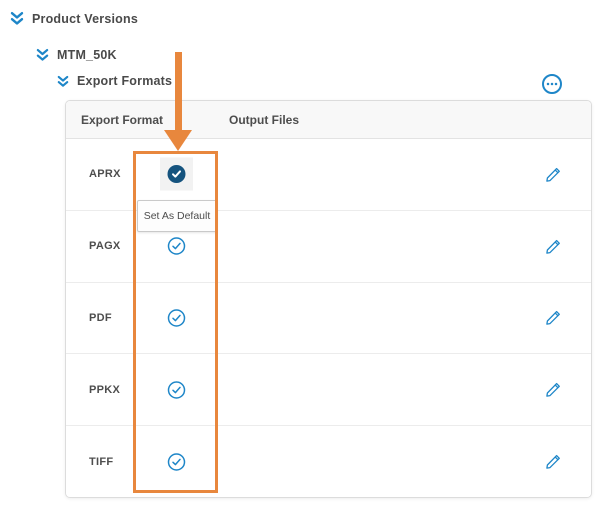 This screenshot has width=600, height=513. Describe the element at coordinates (264, 120) in the screenshot. I see `column-header-output-files: Output Files` at that location.